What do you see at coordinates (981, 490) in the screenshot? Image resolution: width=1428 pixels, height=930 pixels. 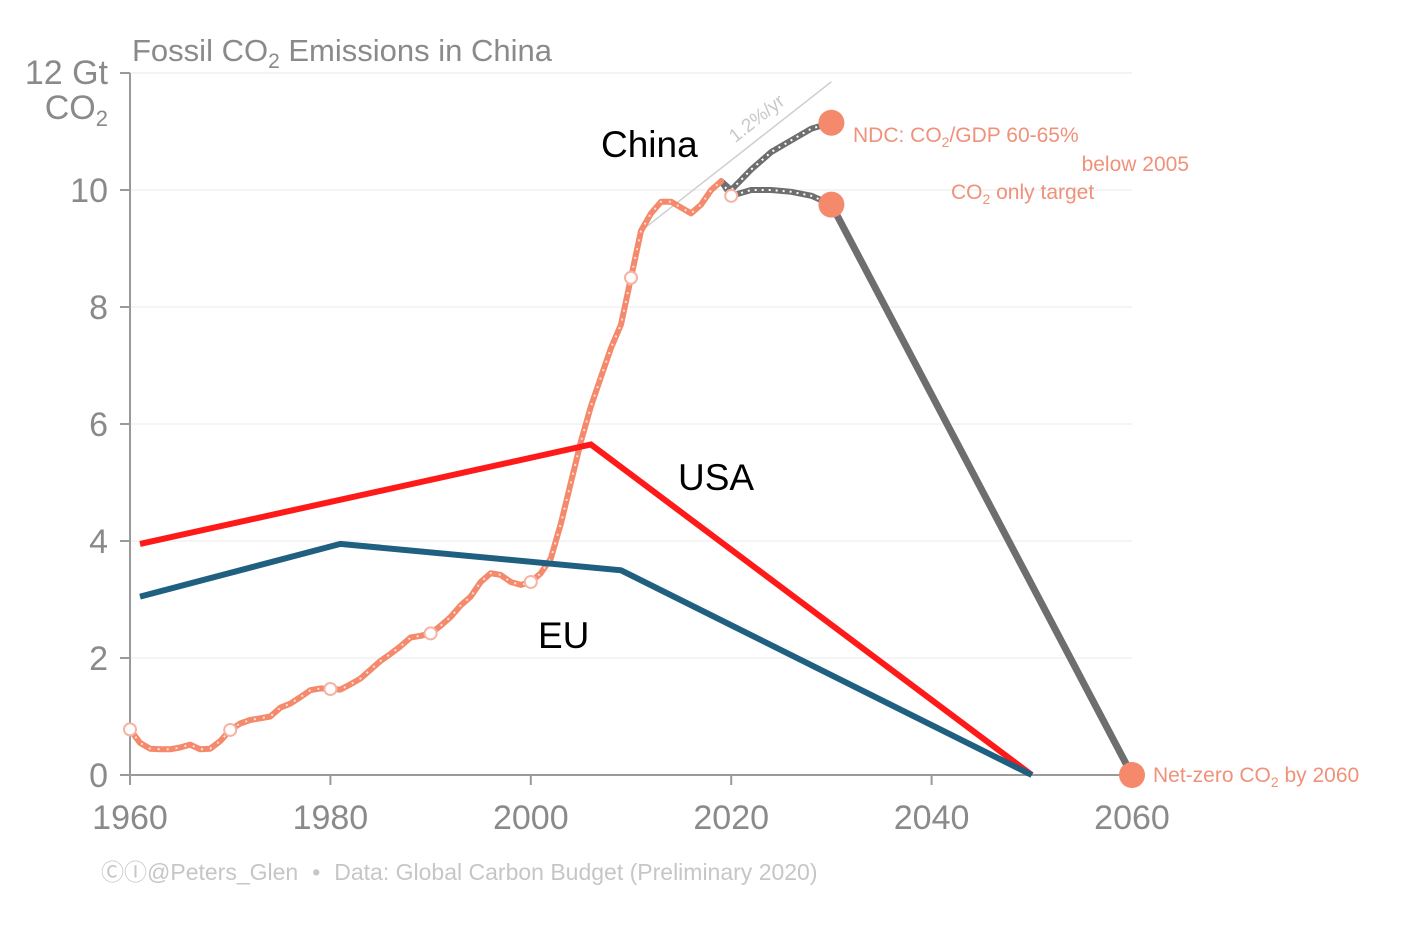 I see `projection-netzero-line` at bounding box center [981, 490].